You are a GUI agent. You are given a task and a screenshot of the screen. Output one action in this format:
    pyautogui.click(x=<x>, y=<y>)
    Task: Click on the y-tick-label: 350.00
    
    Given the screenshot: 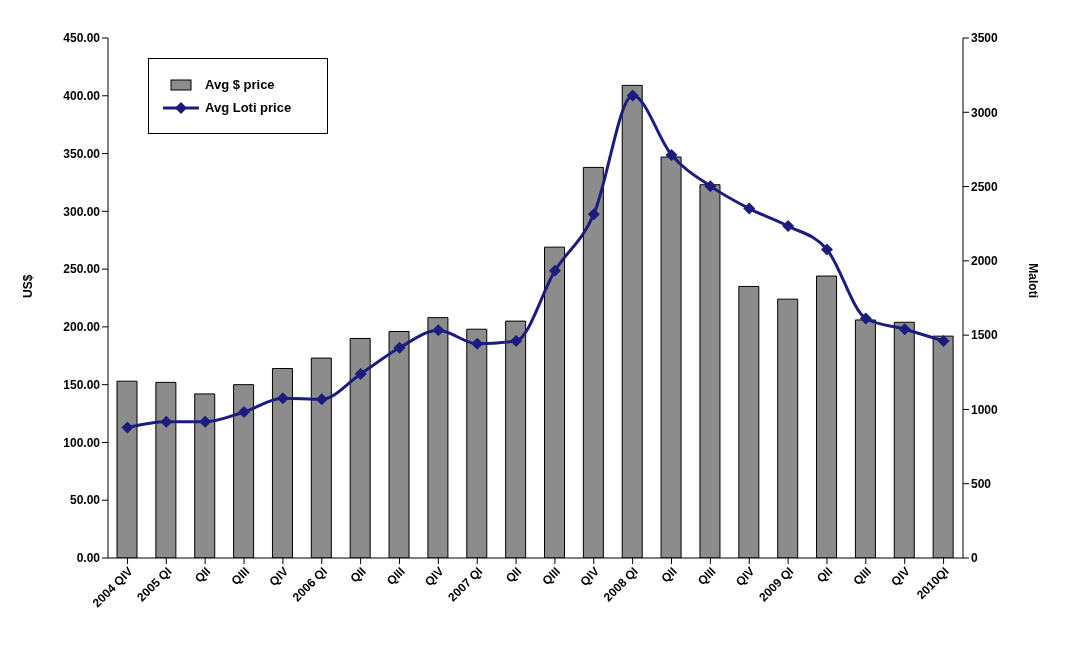 What is the action you would take?
    pyautogui.click(x=82, y=153)
    